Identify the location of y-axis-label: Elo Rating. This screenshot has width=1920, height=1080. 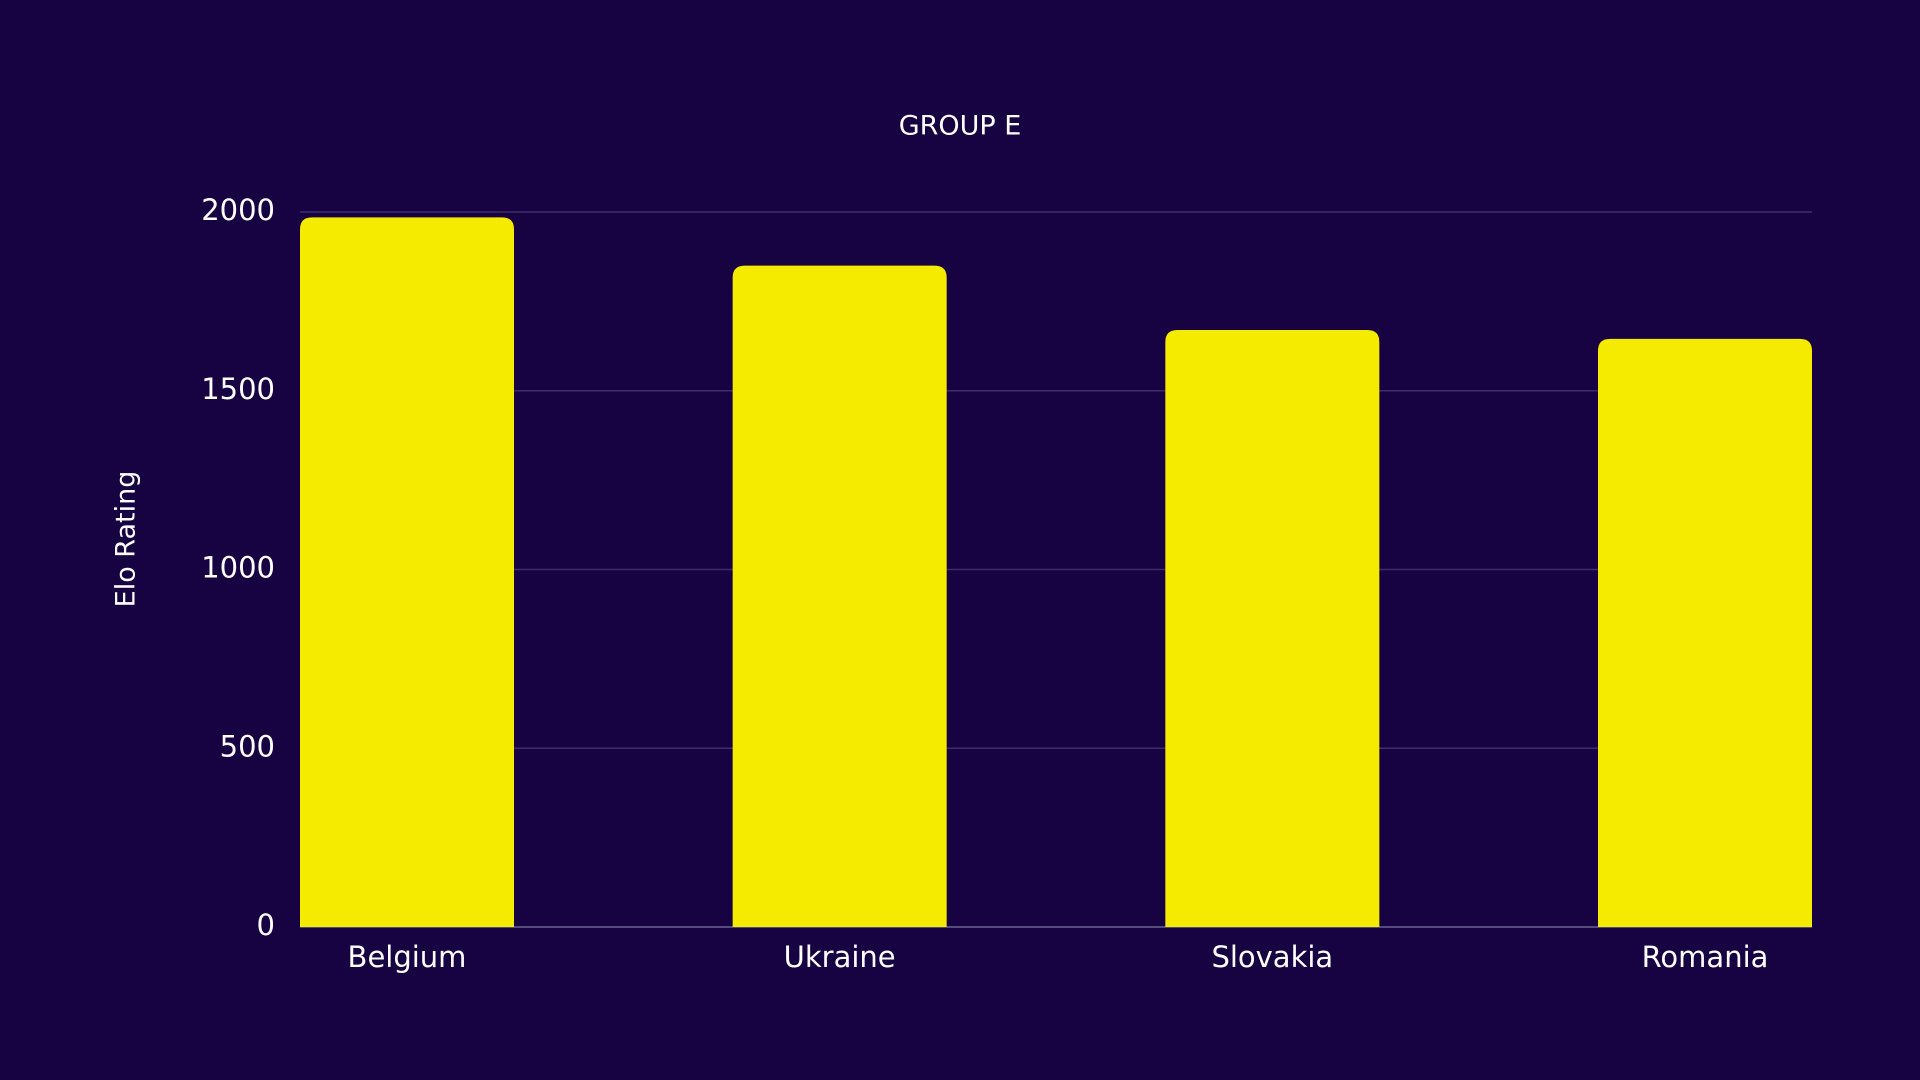
(126, 539).